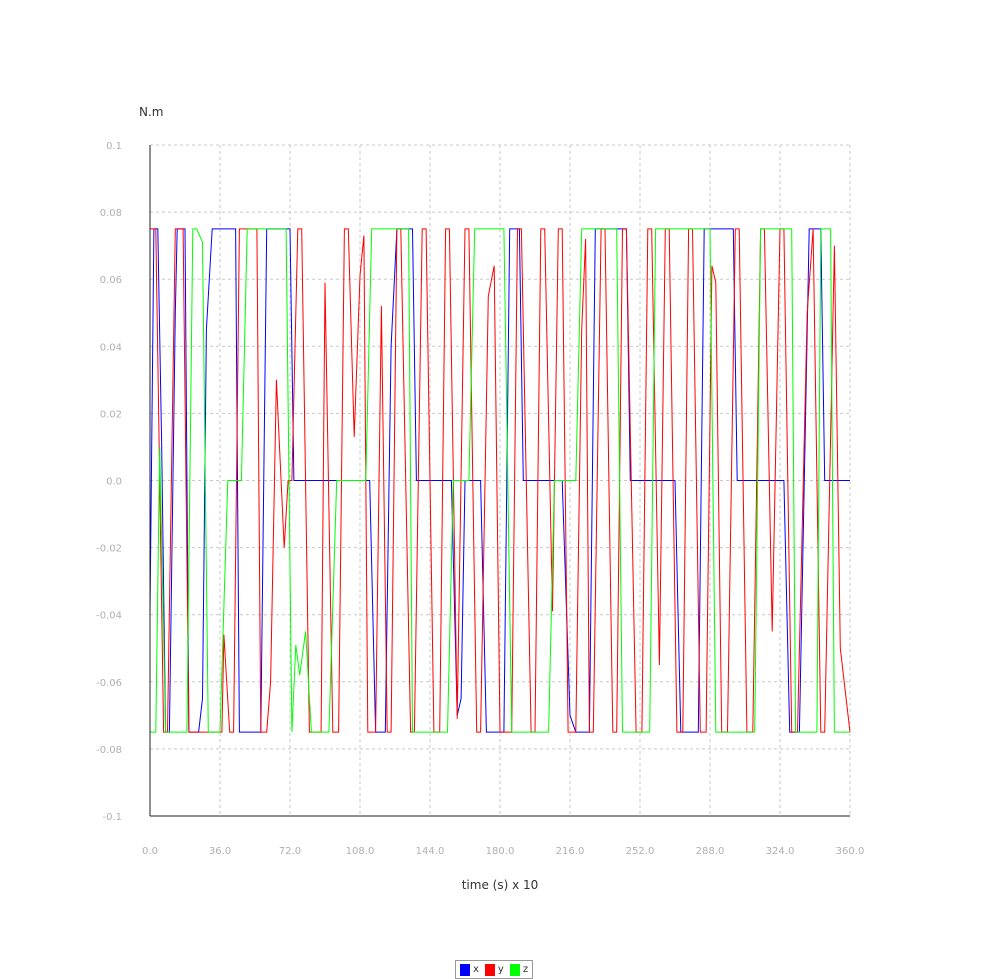 The image size is (1000, 979). What do you see at coordinates (111, 280) in the screenshot?
I see `y-tick-label: 0.06` at bounding box center [111, 280].